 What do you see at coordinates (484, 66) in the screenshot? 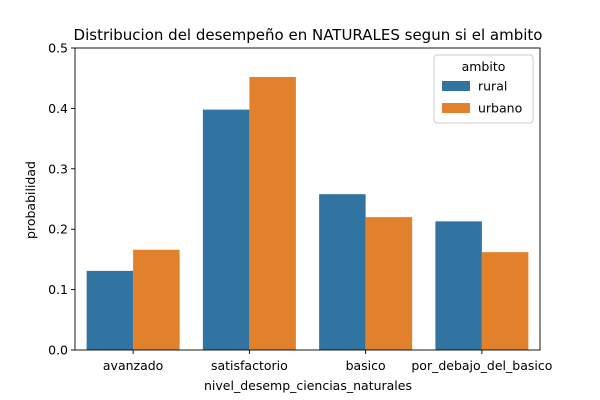
I see `legend-title: ambito` at bounding box center [484, 66].